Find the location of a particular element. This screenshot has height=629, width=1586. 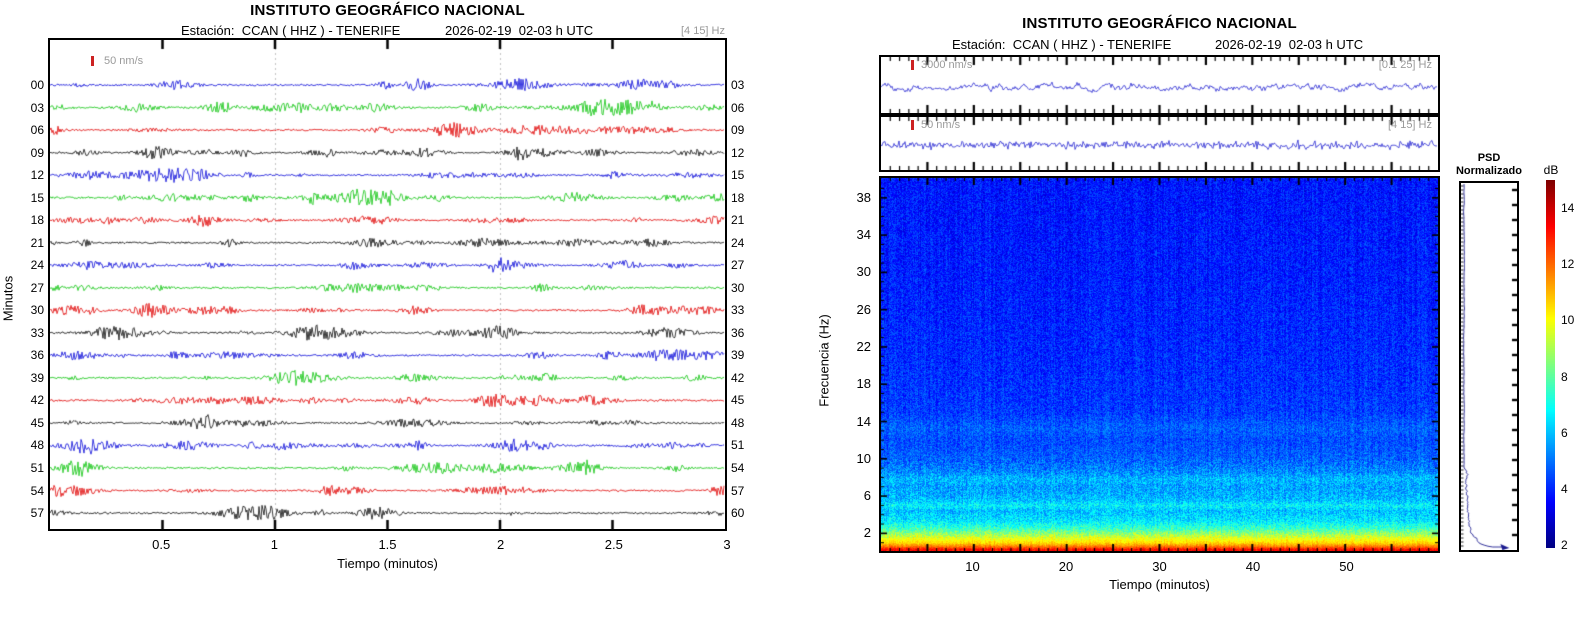

minute-label-right: 24 is located at coordinates (738, 242).